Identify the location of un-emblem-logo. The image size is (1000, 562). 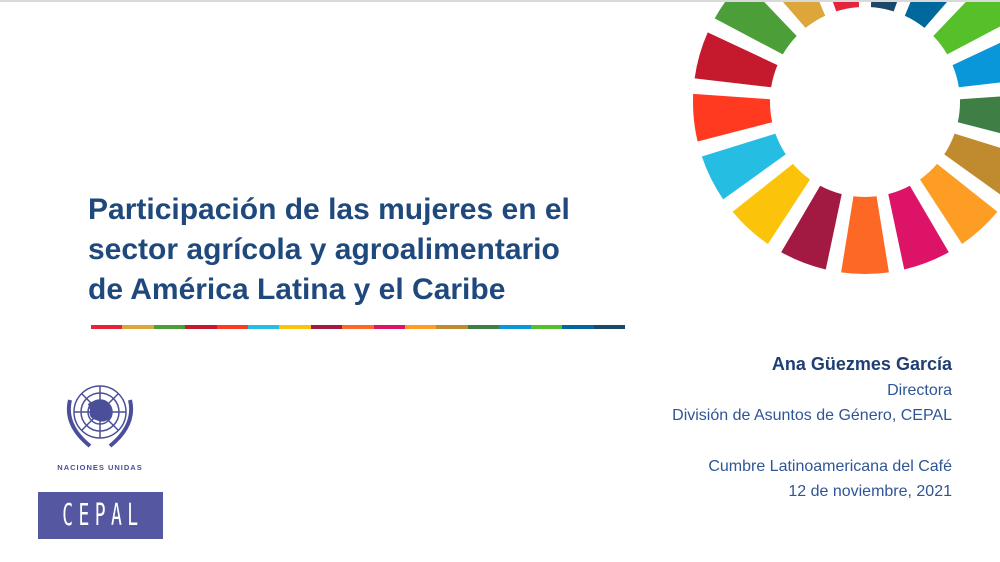
(100, 416).